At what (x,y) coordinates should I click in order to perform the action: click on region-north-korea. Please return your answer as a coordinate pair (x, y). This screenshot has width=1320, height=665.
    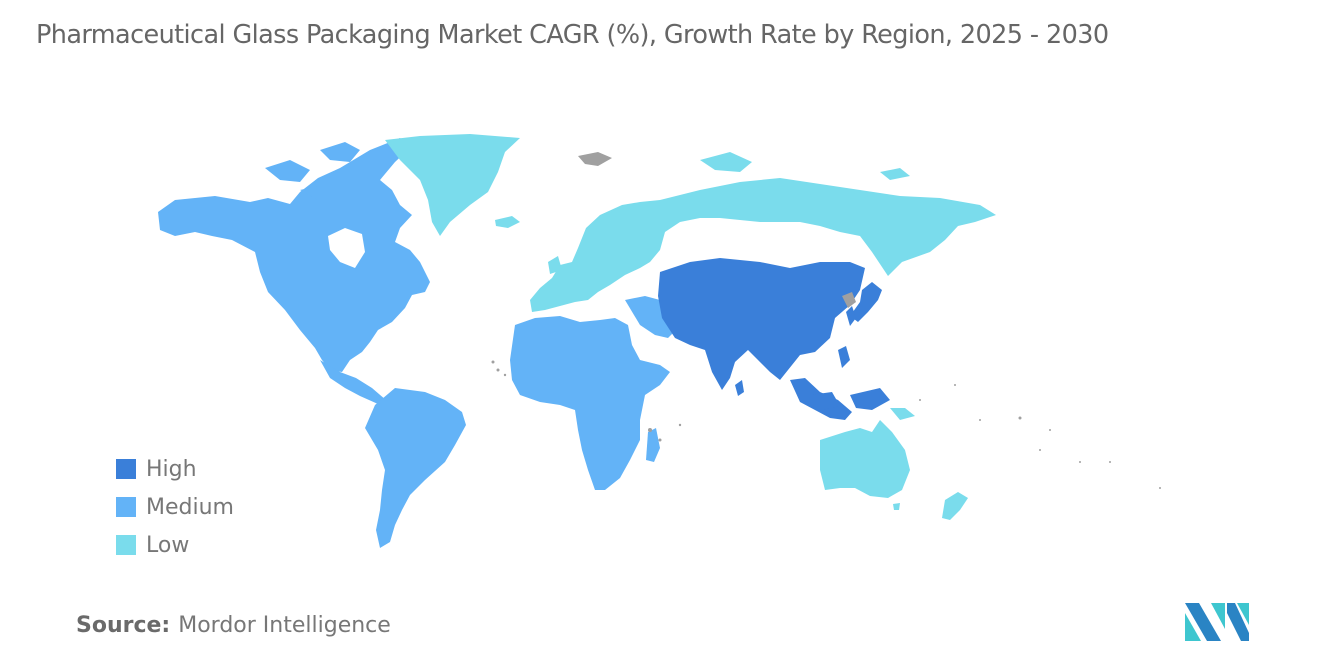
    Looking at the image, I should click on (849, 300).